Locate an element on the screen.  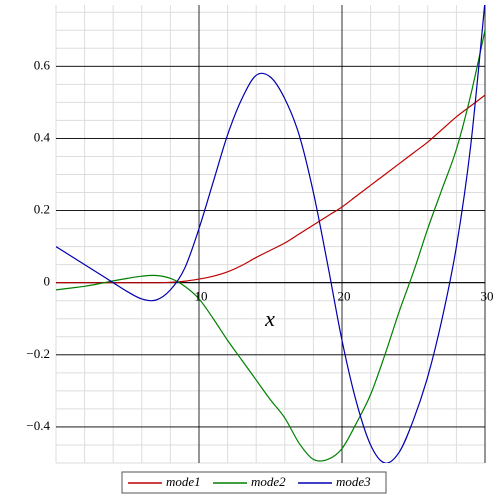
y-tick-label: 0.2 is located at coordinates (42, 209).